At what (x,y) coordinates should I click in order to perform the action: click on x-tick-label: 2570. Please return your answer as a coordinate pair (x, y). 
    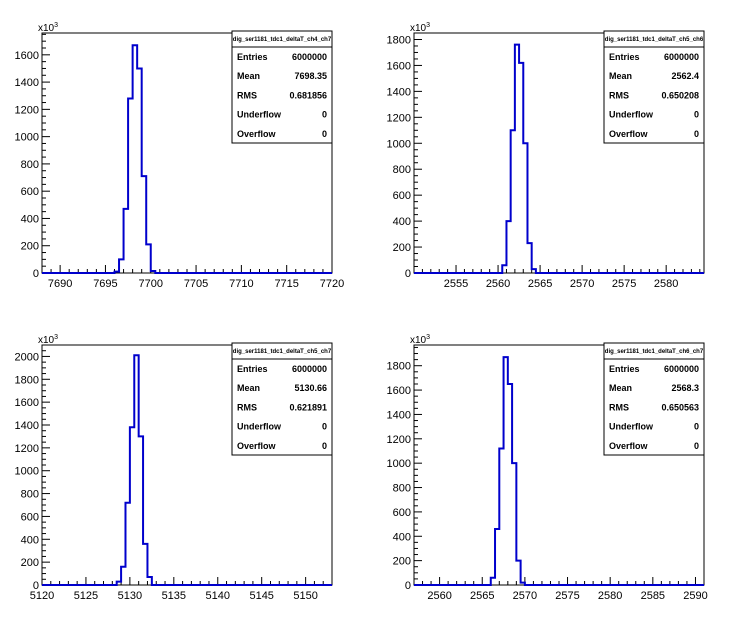
    Looking at the image, I should click on (525, 596).